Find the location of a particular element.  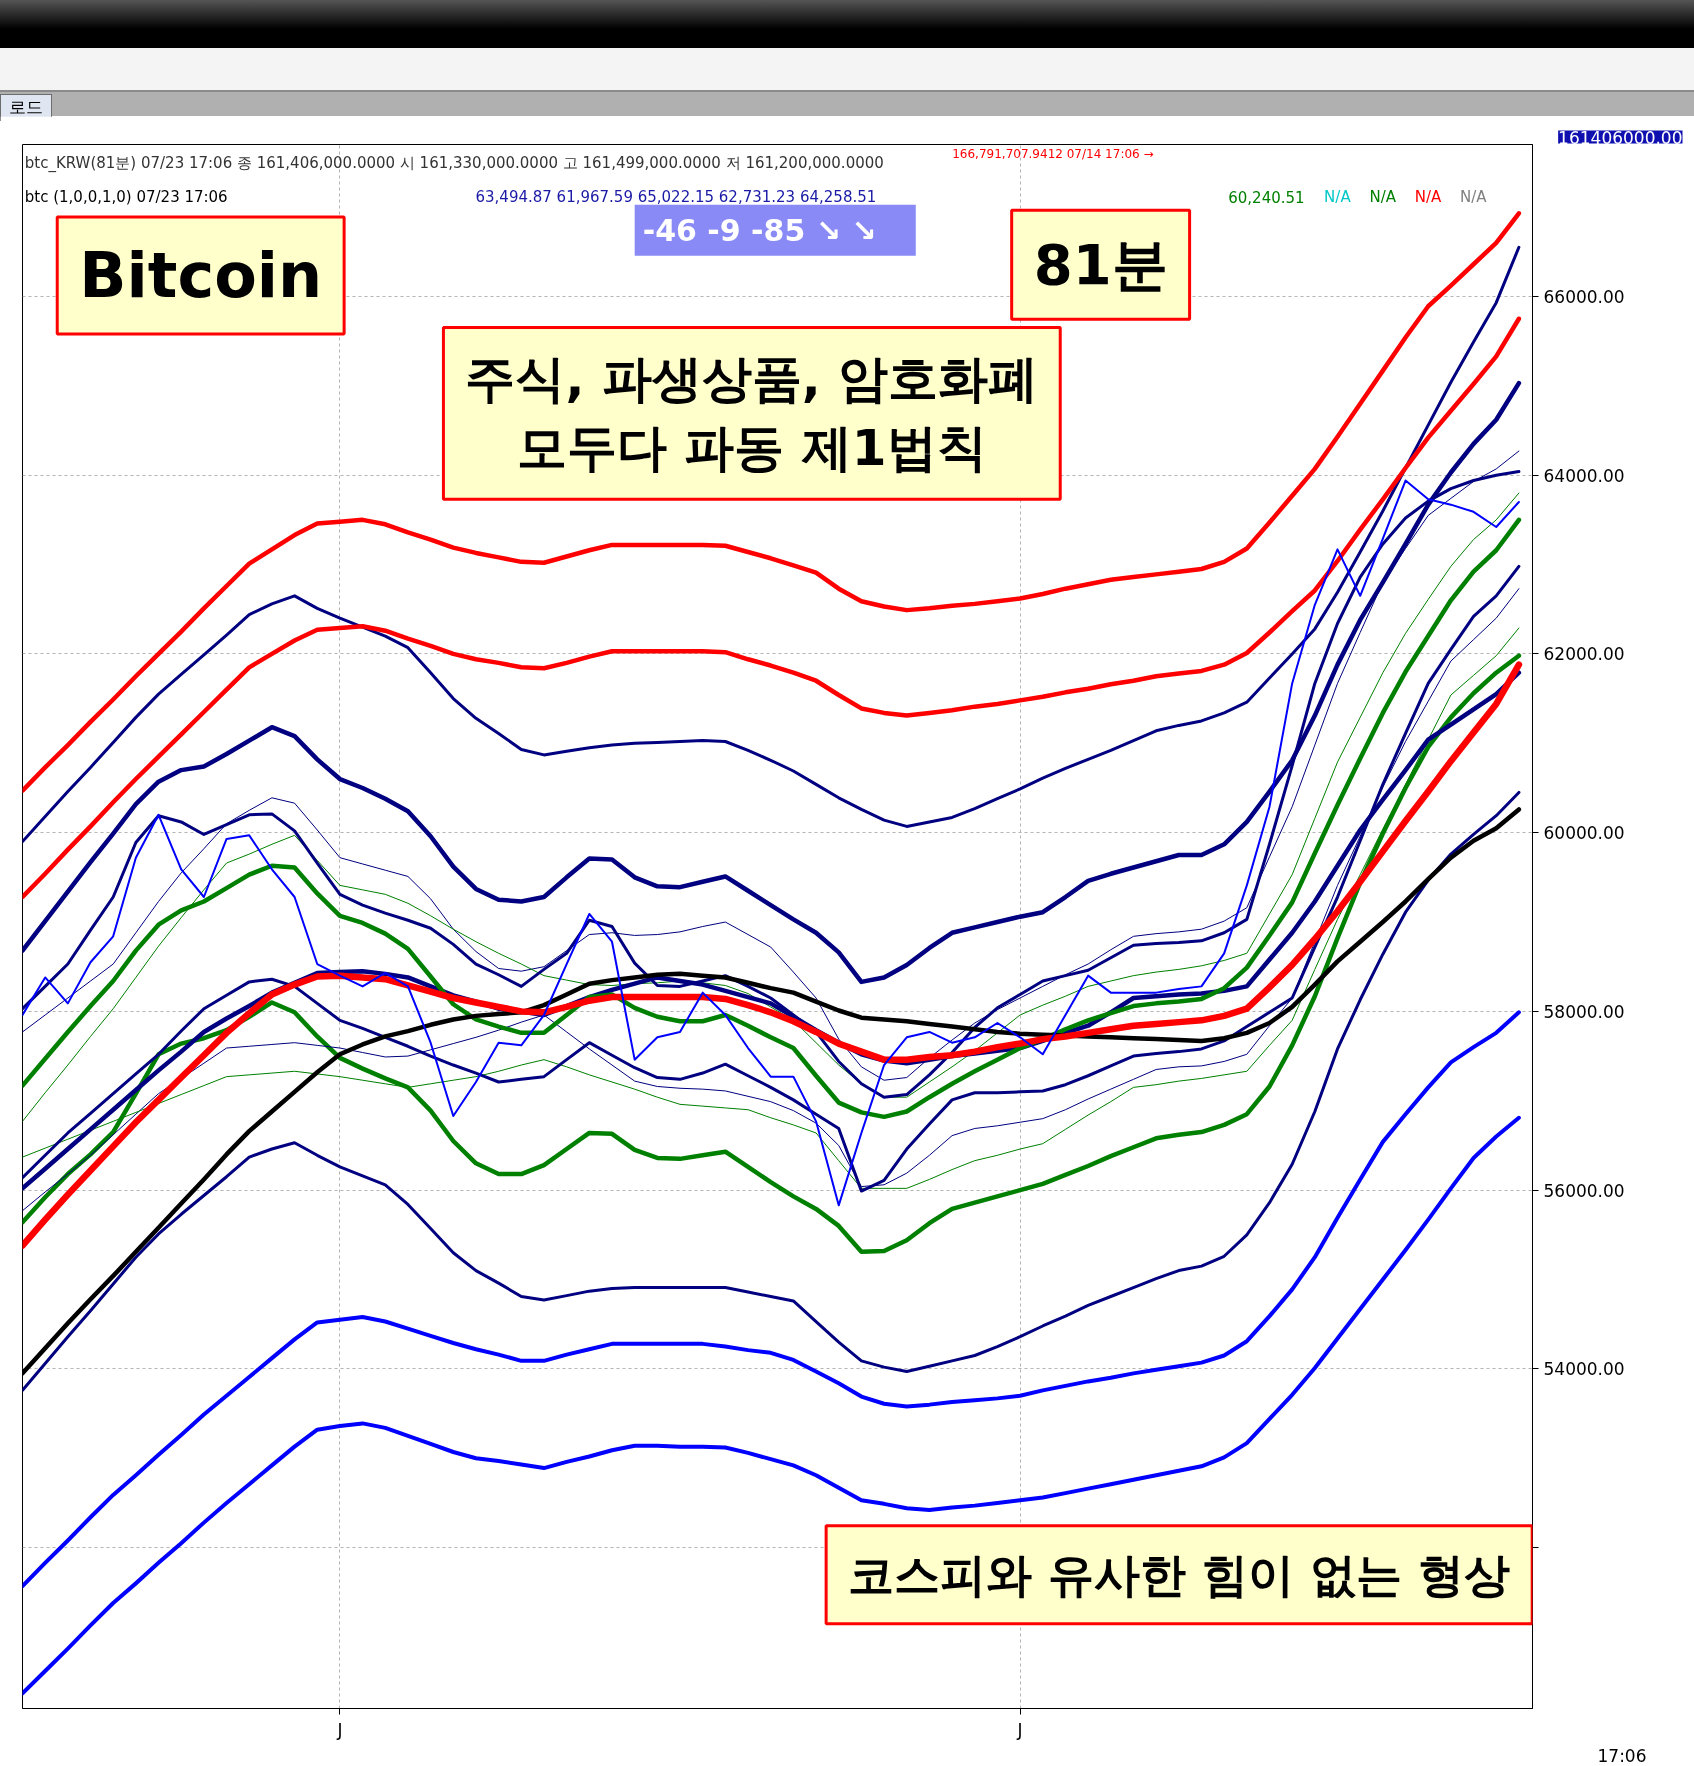

text: 17:06 is located at coordinates (1622, 1755).